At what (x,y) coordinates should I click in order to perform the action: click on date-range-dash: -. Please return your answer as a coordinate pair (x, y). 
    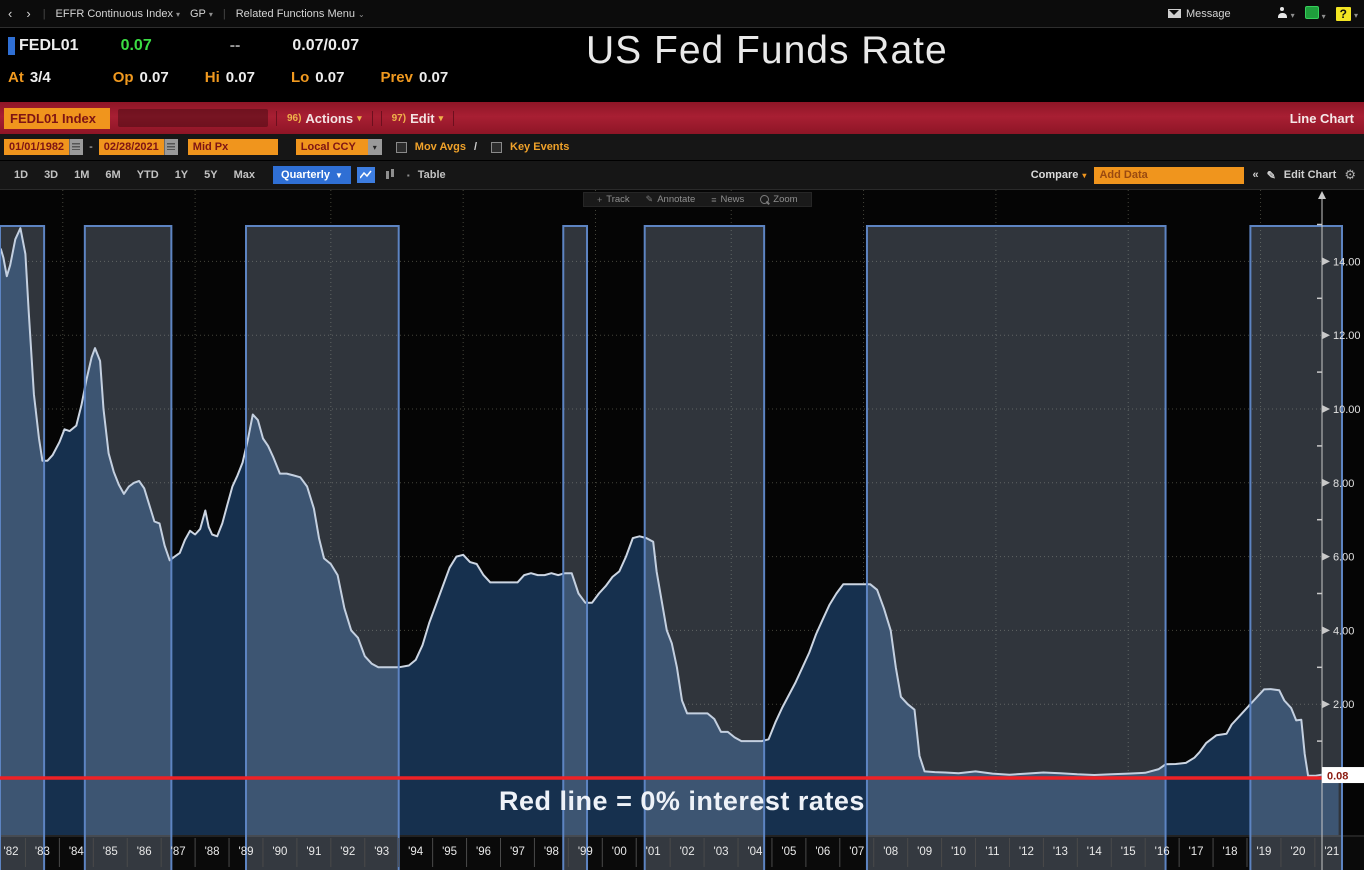
    Looking at the image, I should click on (91, 147).